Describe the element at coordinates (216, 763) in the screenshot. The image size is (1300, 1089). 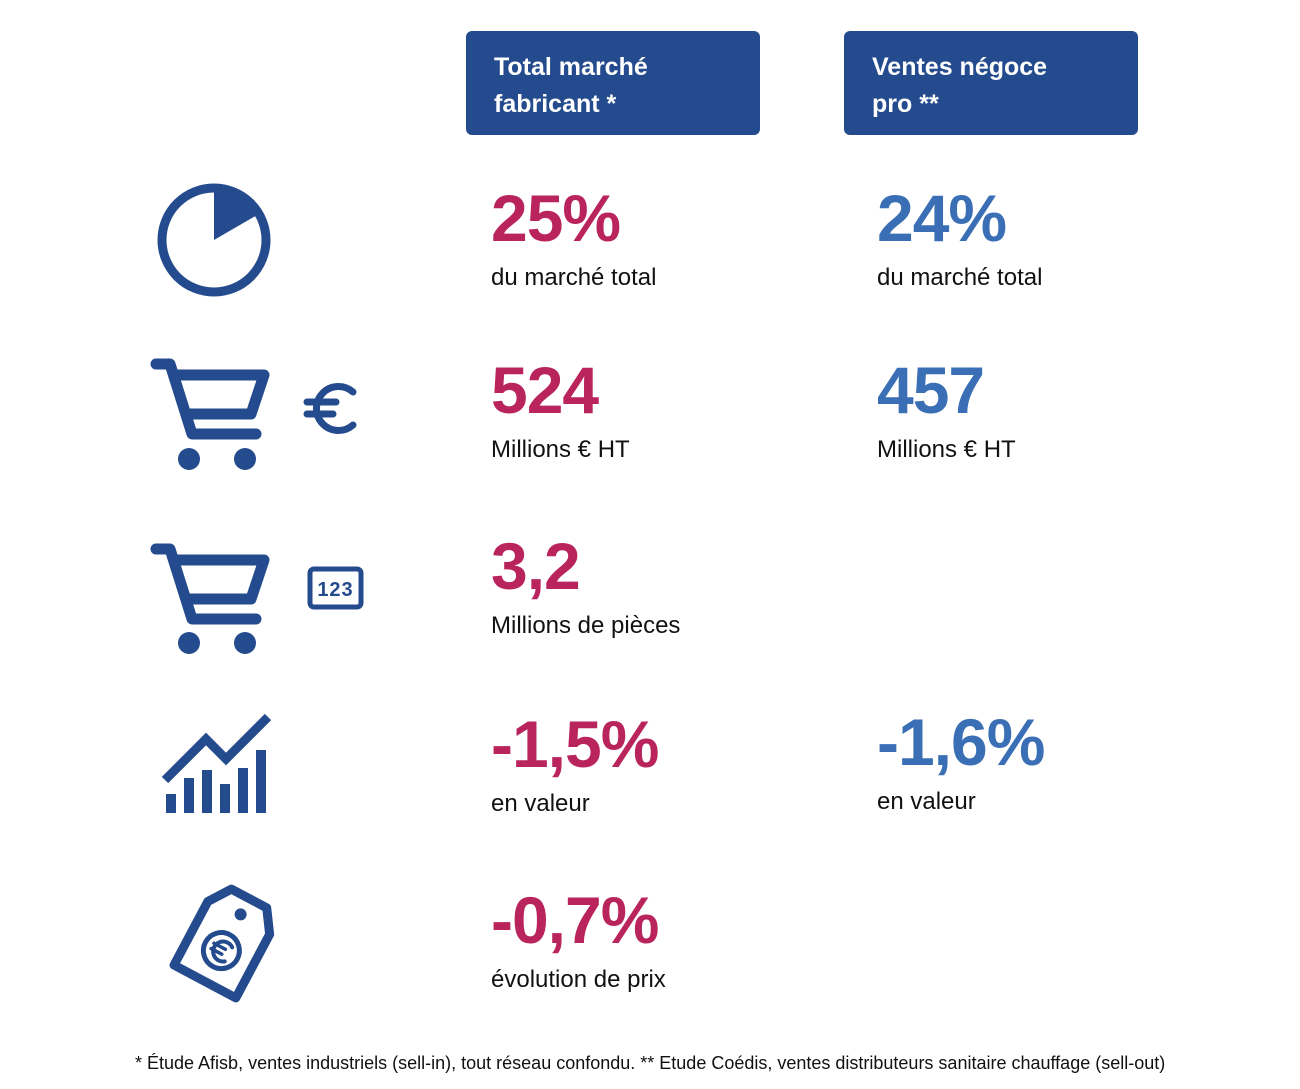
I see `trend-chart-icon` at that location.